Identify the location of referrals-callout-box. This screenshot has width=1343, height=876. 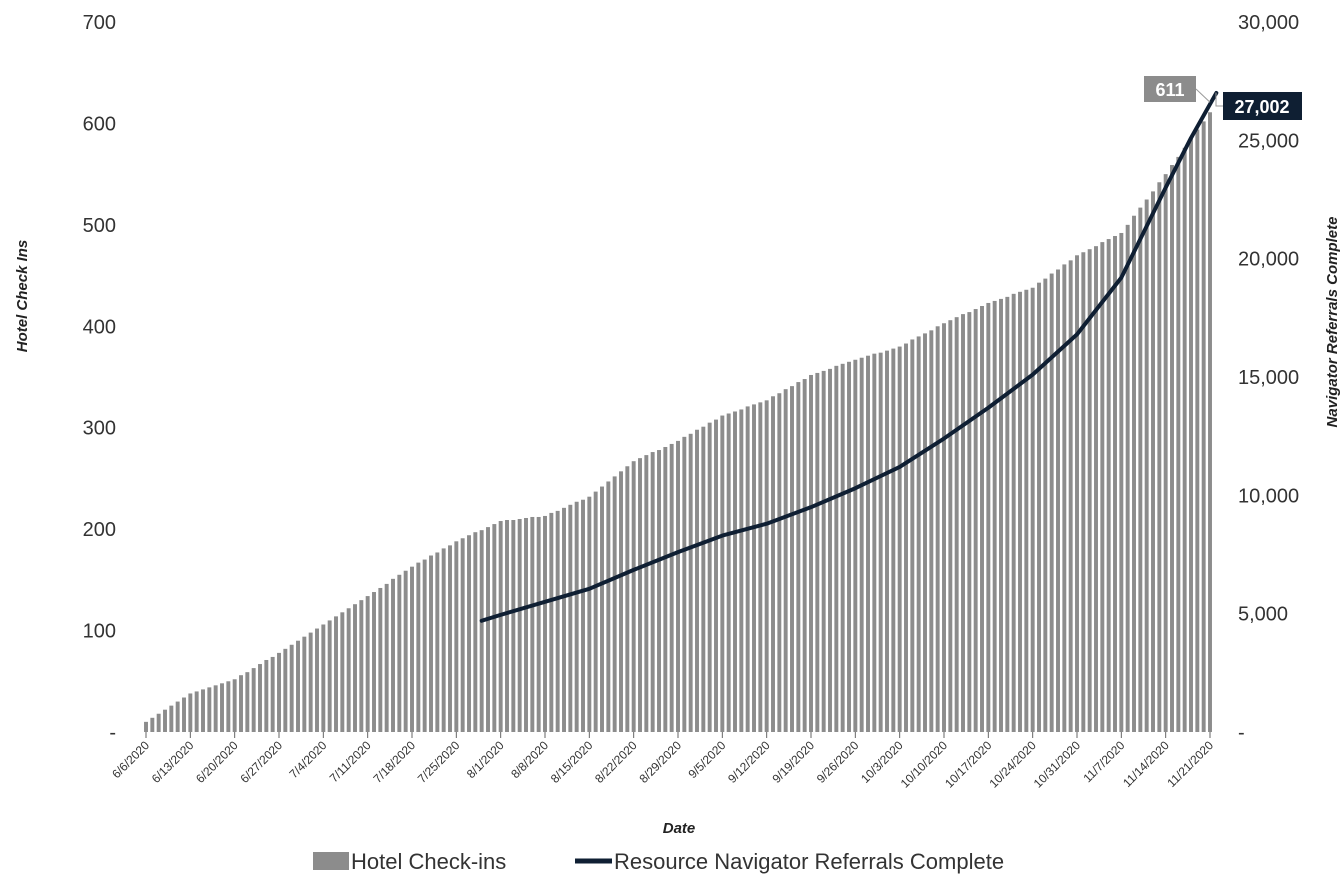
(1262, 106).